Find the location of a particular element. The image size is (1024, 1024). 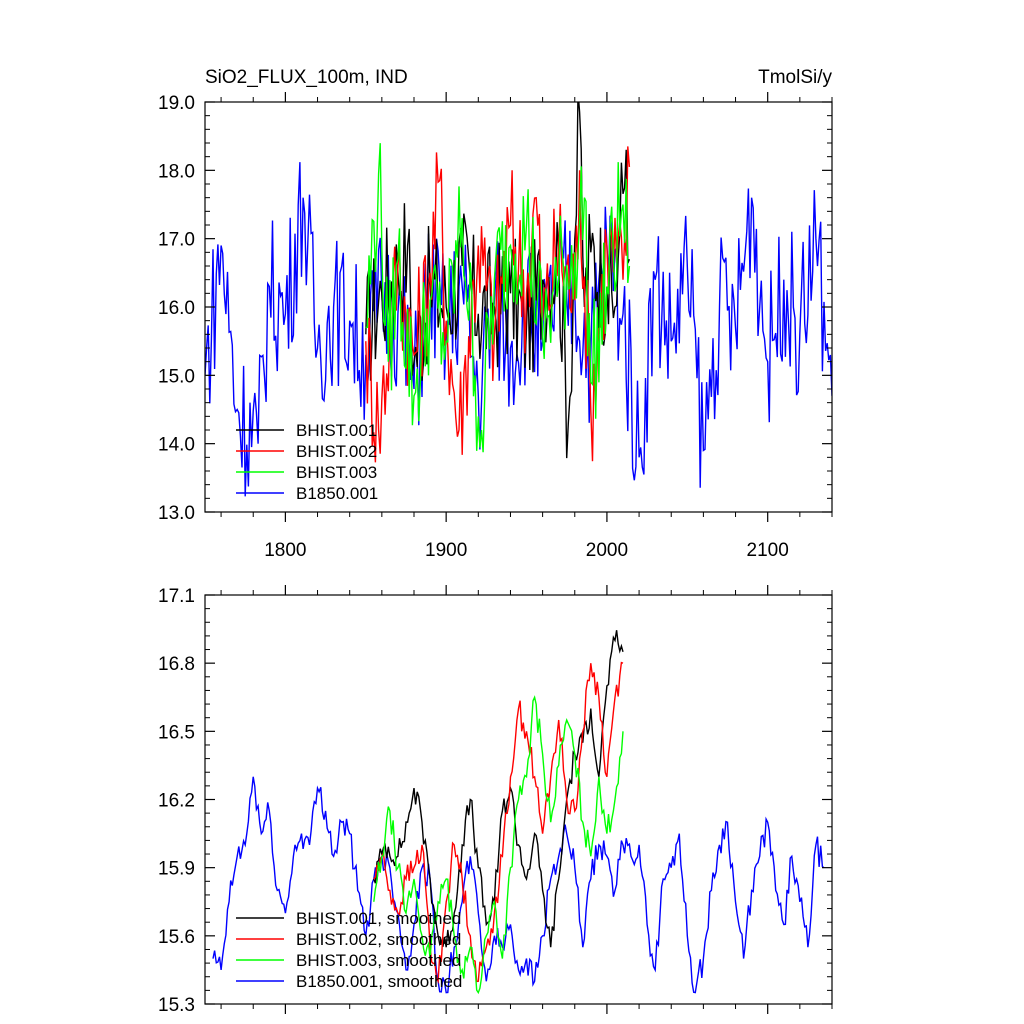

x-tick-label: 2100 is located at coordinates (768, 550).